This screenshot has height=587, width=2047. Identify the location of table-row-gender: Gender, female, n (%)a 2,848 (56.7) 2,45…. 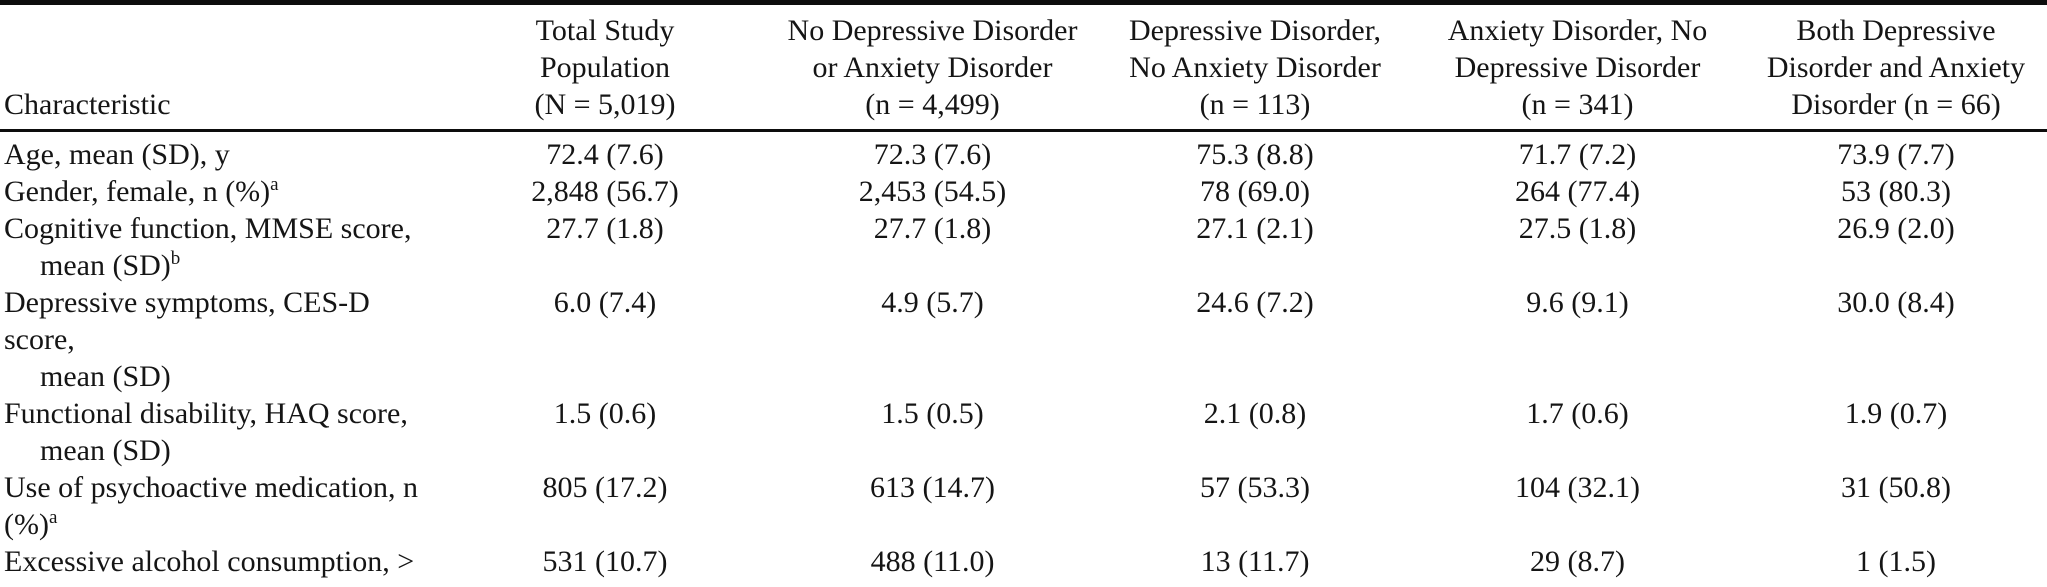
(1023, 191).